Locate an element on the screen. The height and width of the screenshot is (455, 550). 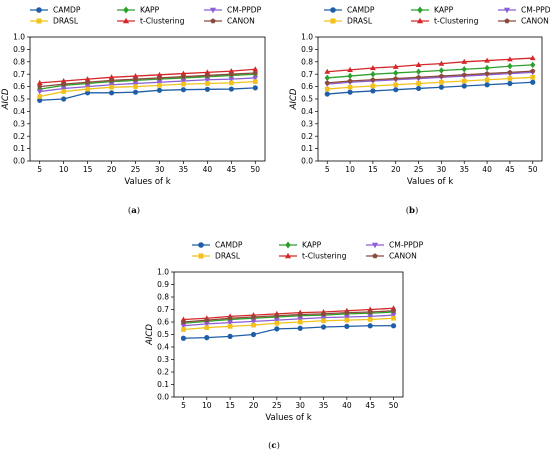
y-axis-label: AICD is located at coordinates (294, 99).